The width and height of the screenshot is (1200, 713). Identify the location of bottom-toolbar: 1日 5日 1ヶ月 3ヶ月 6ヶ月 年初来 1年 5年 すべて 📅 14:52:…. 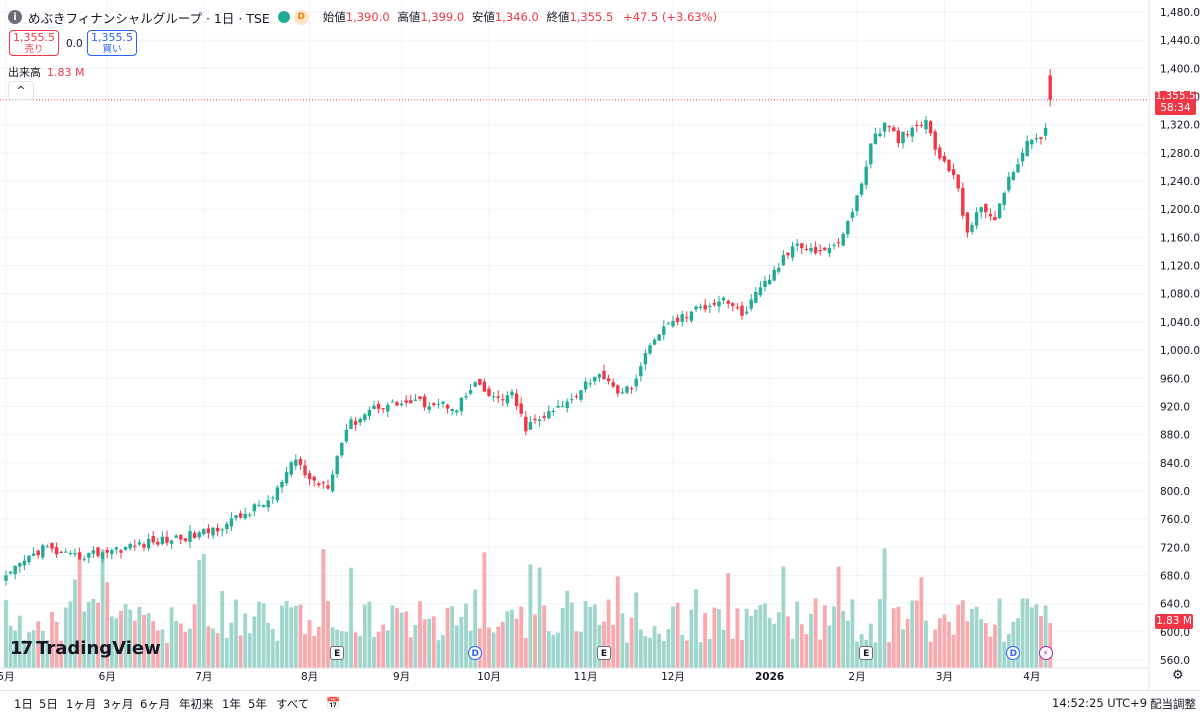
(600, 701).